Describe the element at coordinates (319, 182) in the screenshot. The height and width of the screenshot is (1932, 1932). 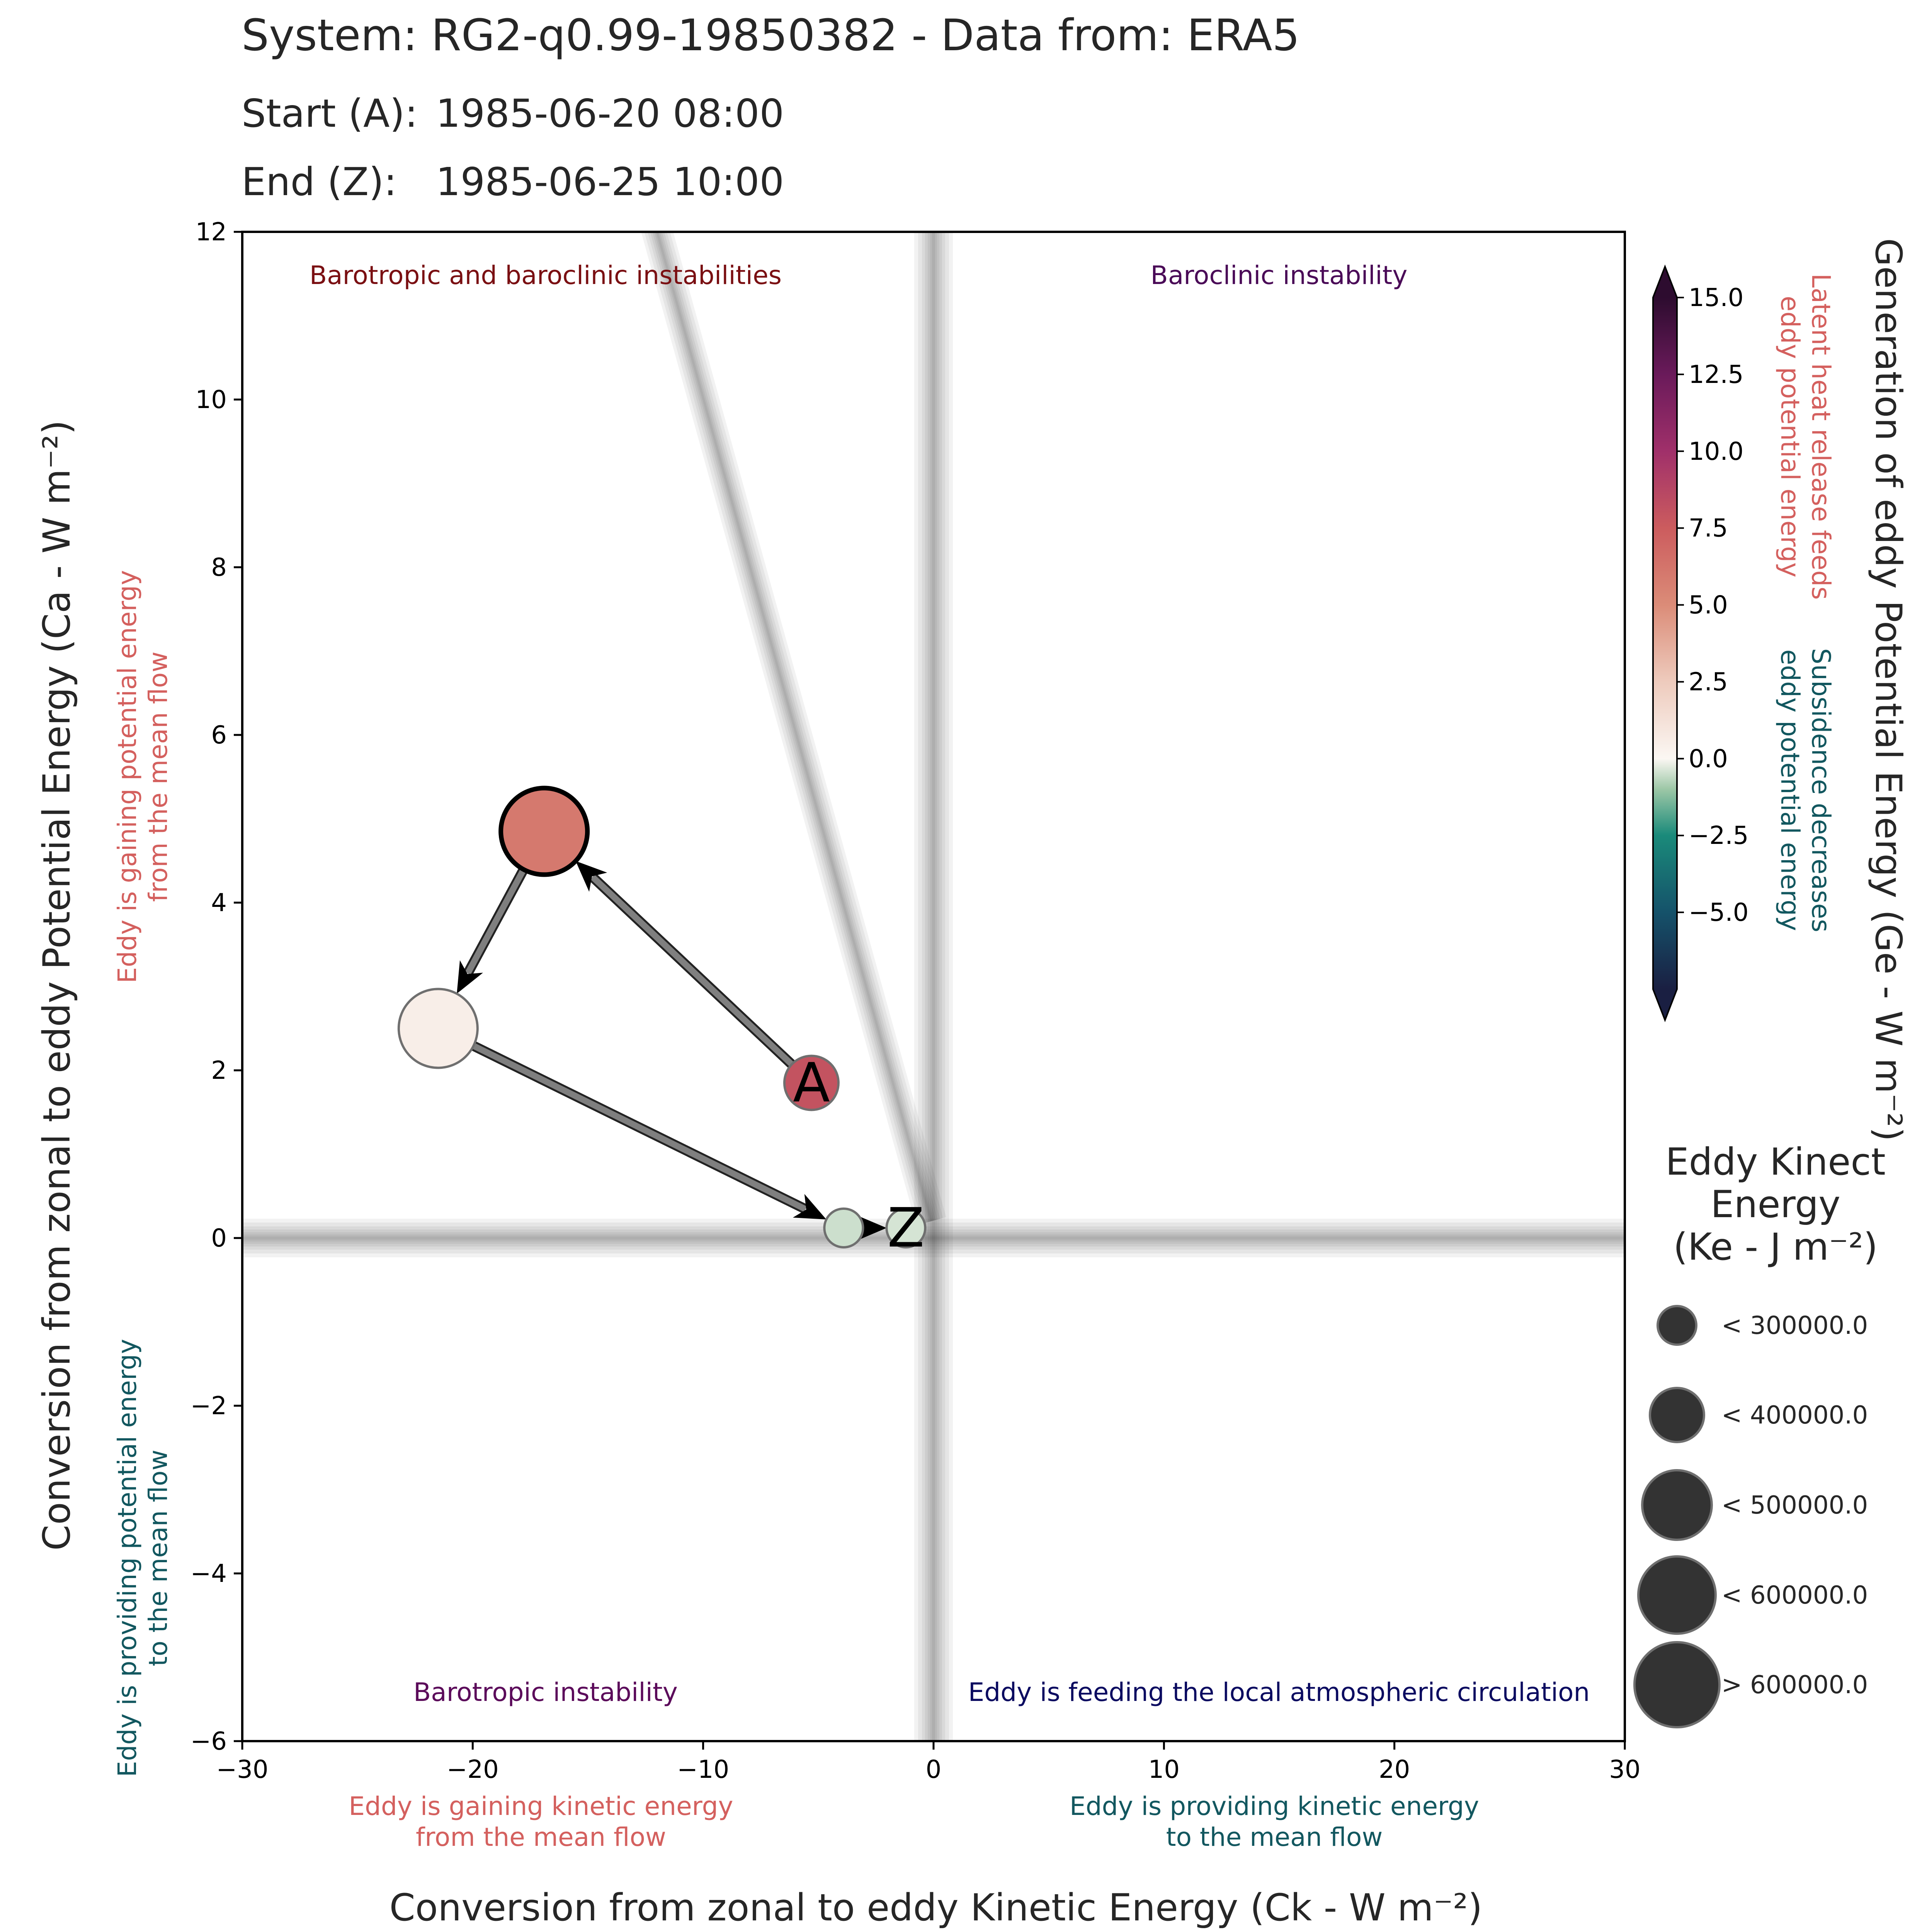
I see `end-label: End (Z):` at that location.